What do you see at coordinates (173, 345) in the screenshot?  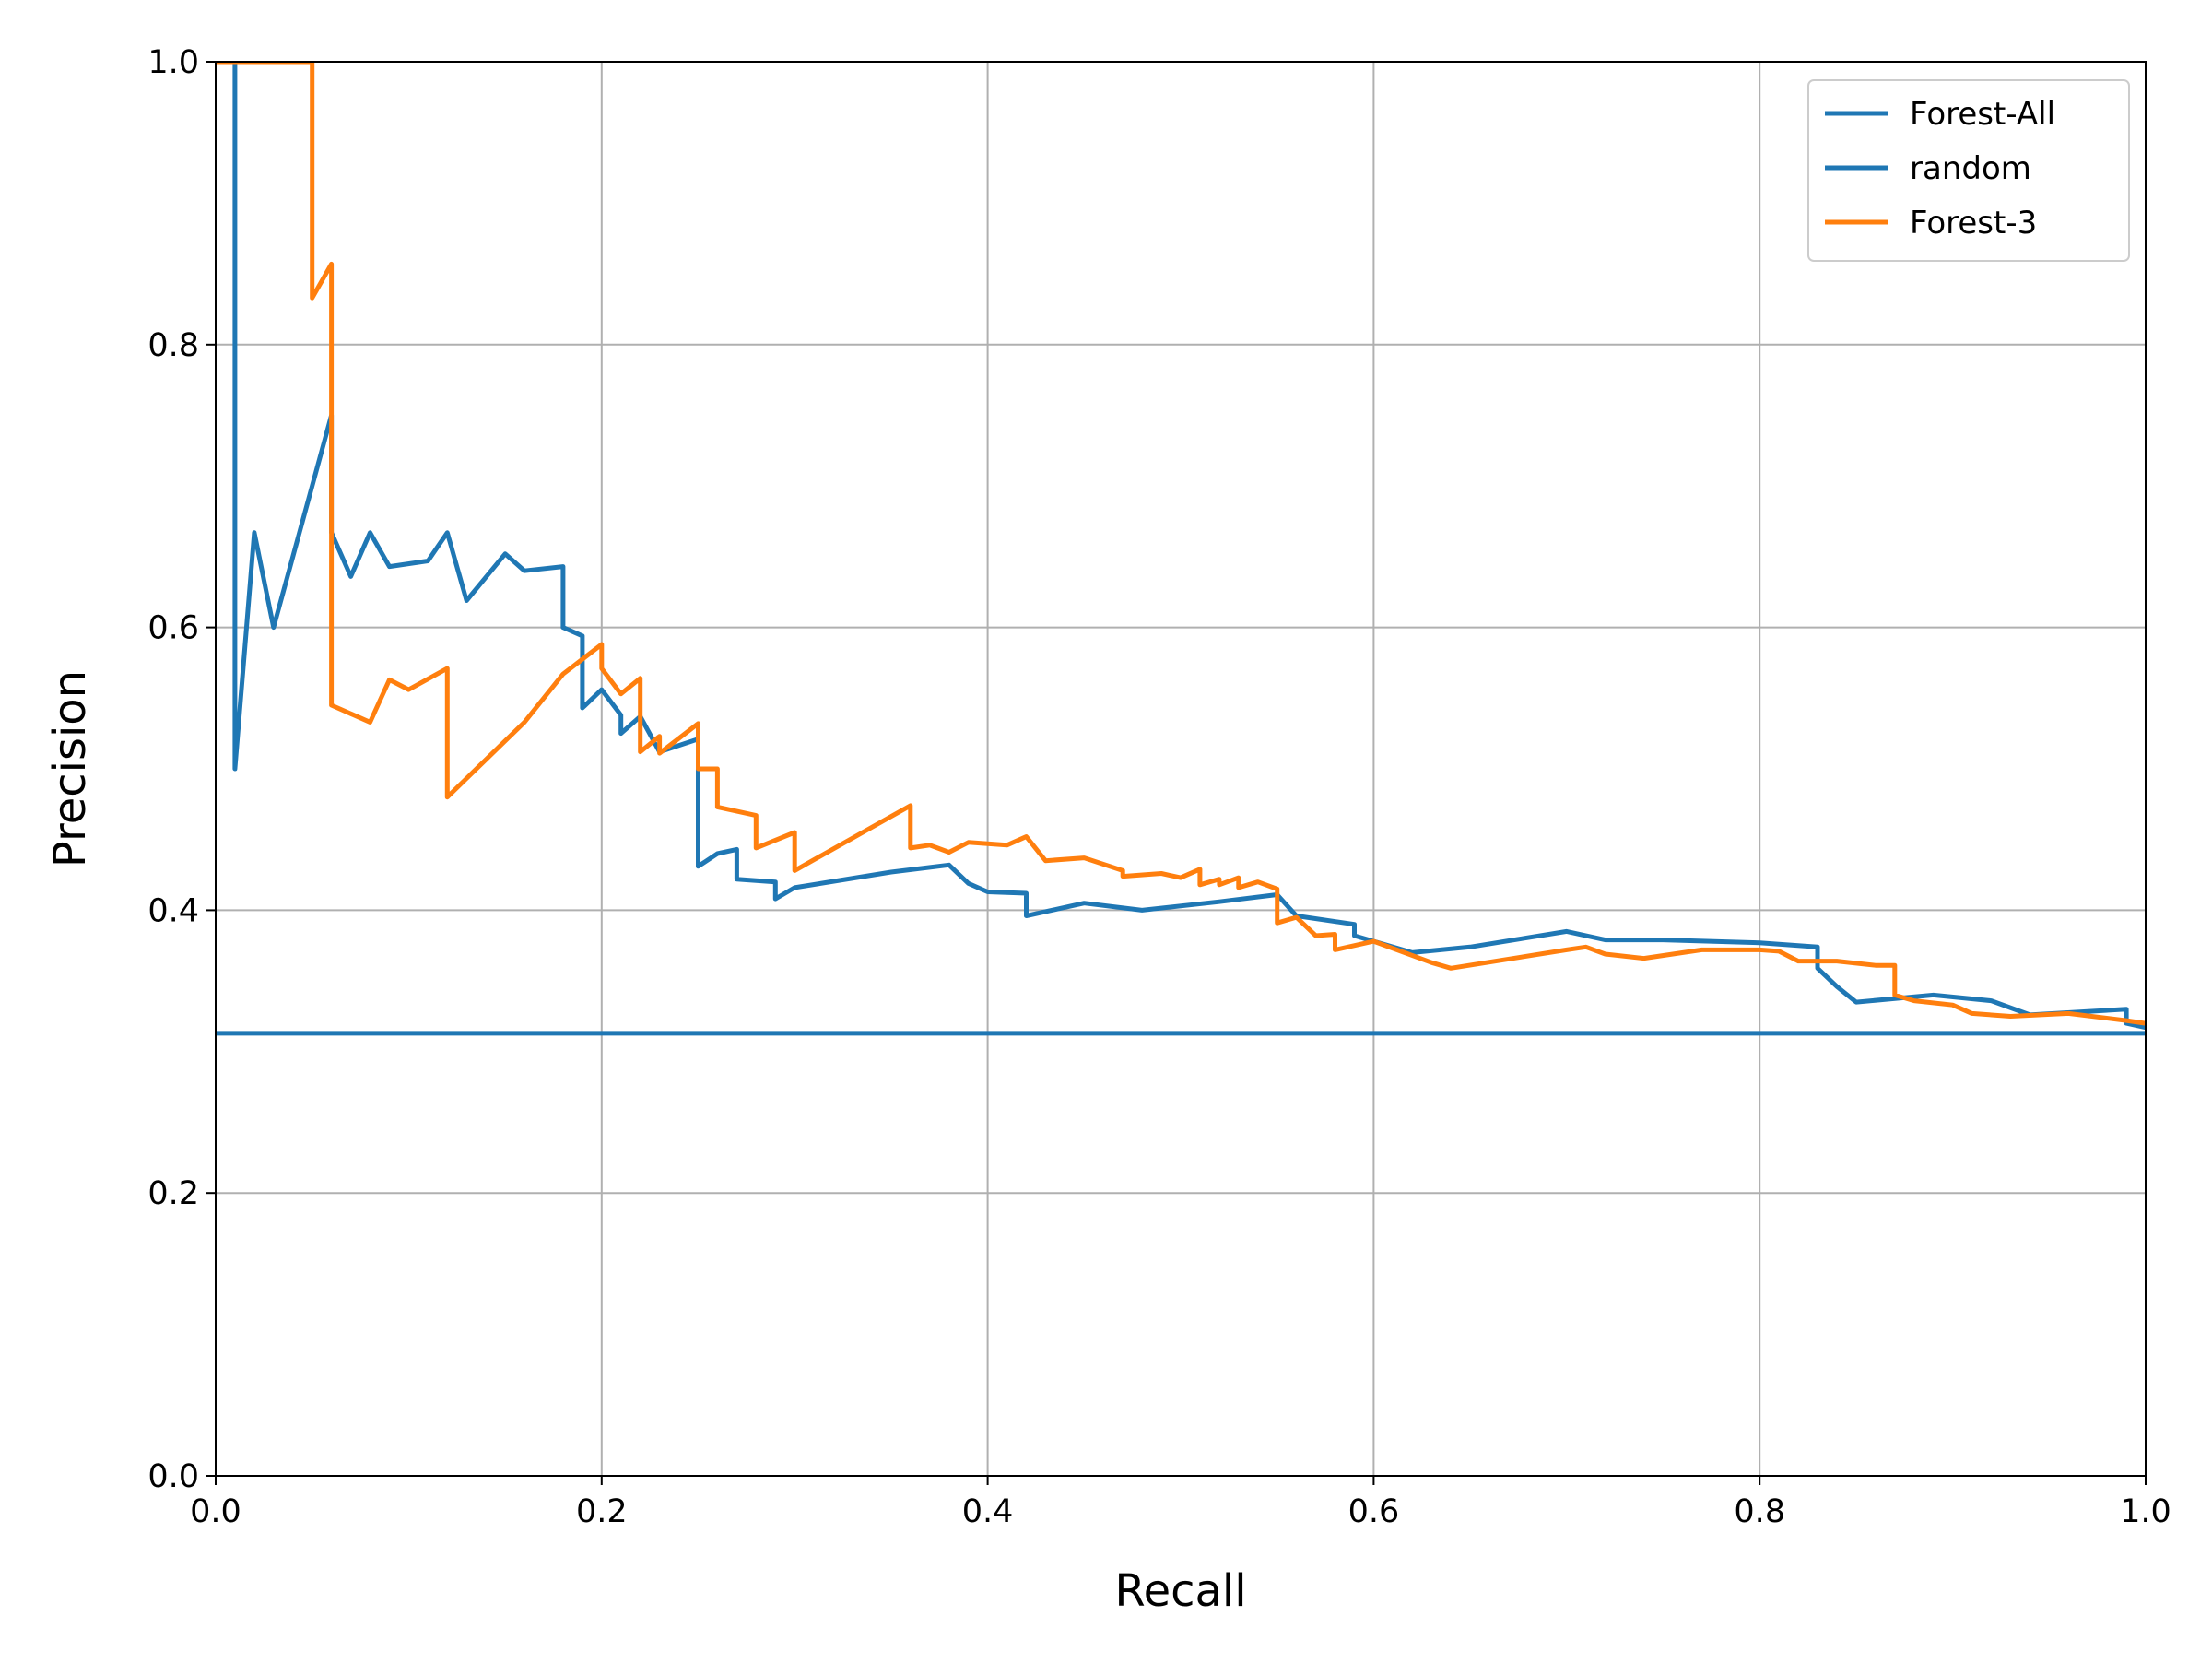 I see `y-tick-label: 0.8` at bounding box center [173, 345].